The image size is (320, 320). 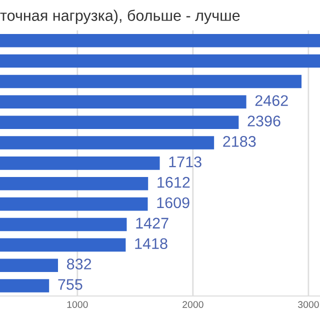 I want to click on chart-title: точная нагрузка), больше - лучше, so click(x=120, y=17).